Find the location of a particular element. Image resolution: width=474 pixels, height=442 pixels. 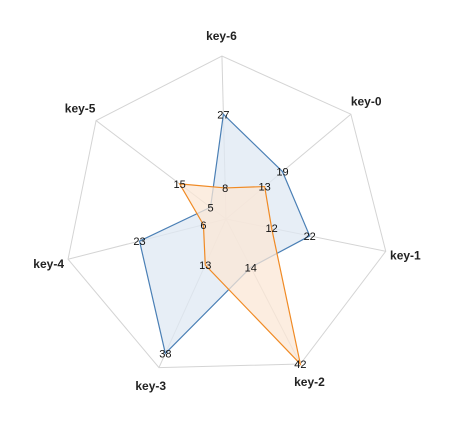

value-label-series-0-key-2: 14 is located at coordinates (251, 268).